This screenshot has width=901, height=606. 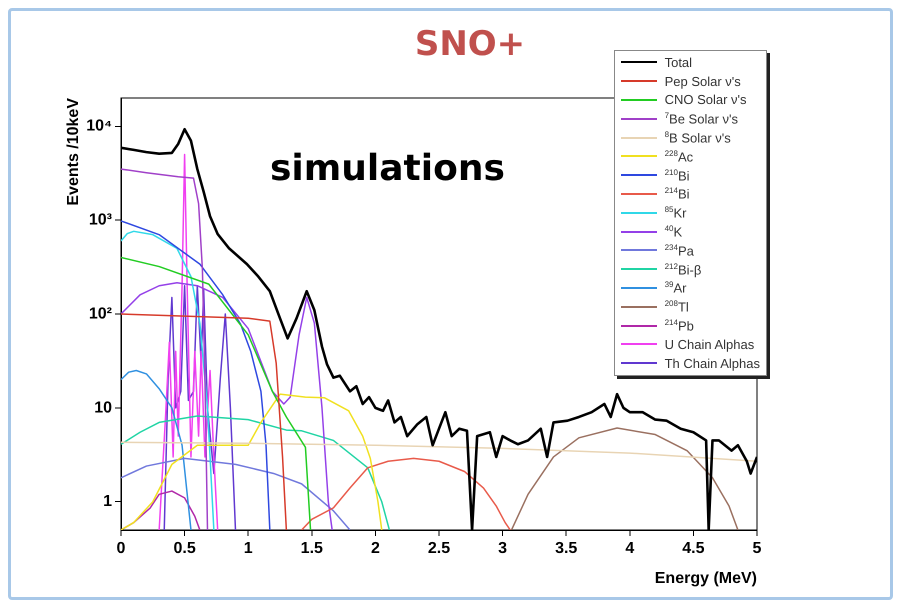 What do you see at coordinates (677, 175) in the screenshot?
I see `legend-label: $^{210}$Bi` at bounding box center [677, 175].